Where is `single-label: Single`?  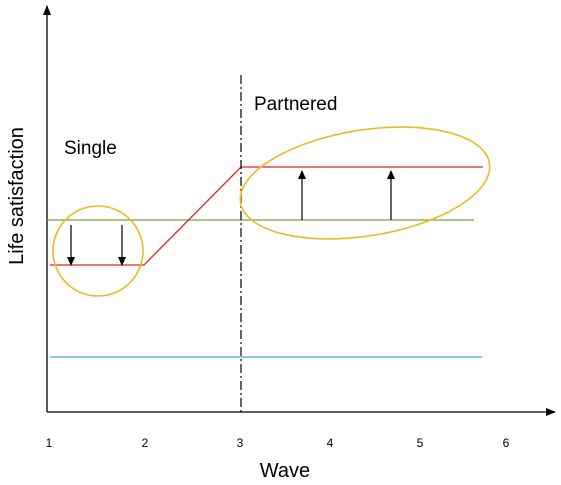 single-label: Single is located at coordinates (90, 148).